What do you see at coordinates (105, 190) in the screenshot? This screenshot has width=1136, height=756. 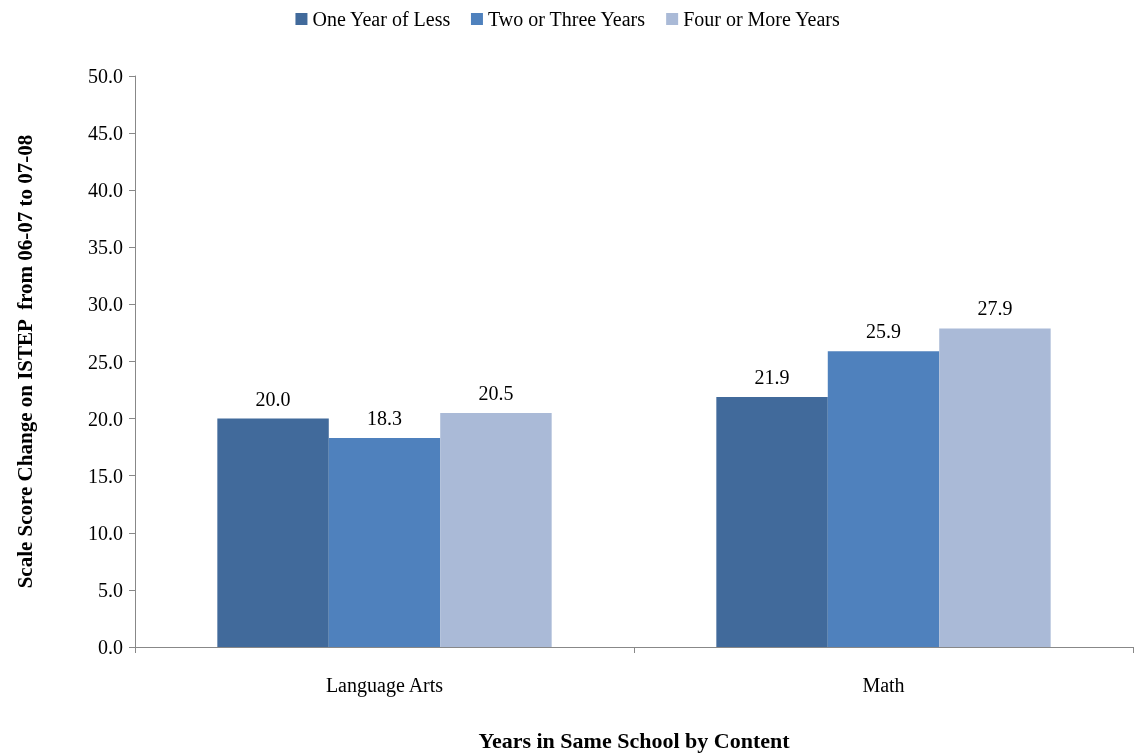 I see `y-tick-label: 40.0` at bounding box center [105, 190].